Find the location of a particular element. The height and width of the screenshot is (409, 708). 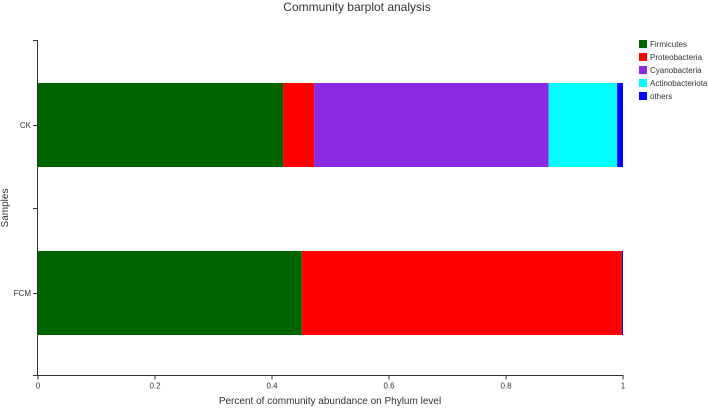

bar-segment-ck-others is located at coordinates (620, 125).